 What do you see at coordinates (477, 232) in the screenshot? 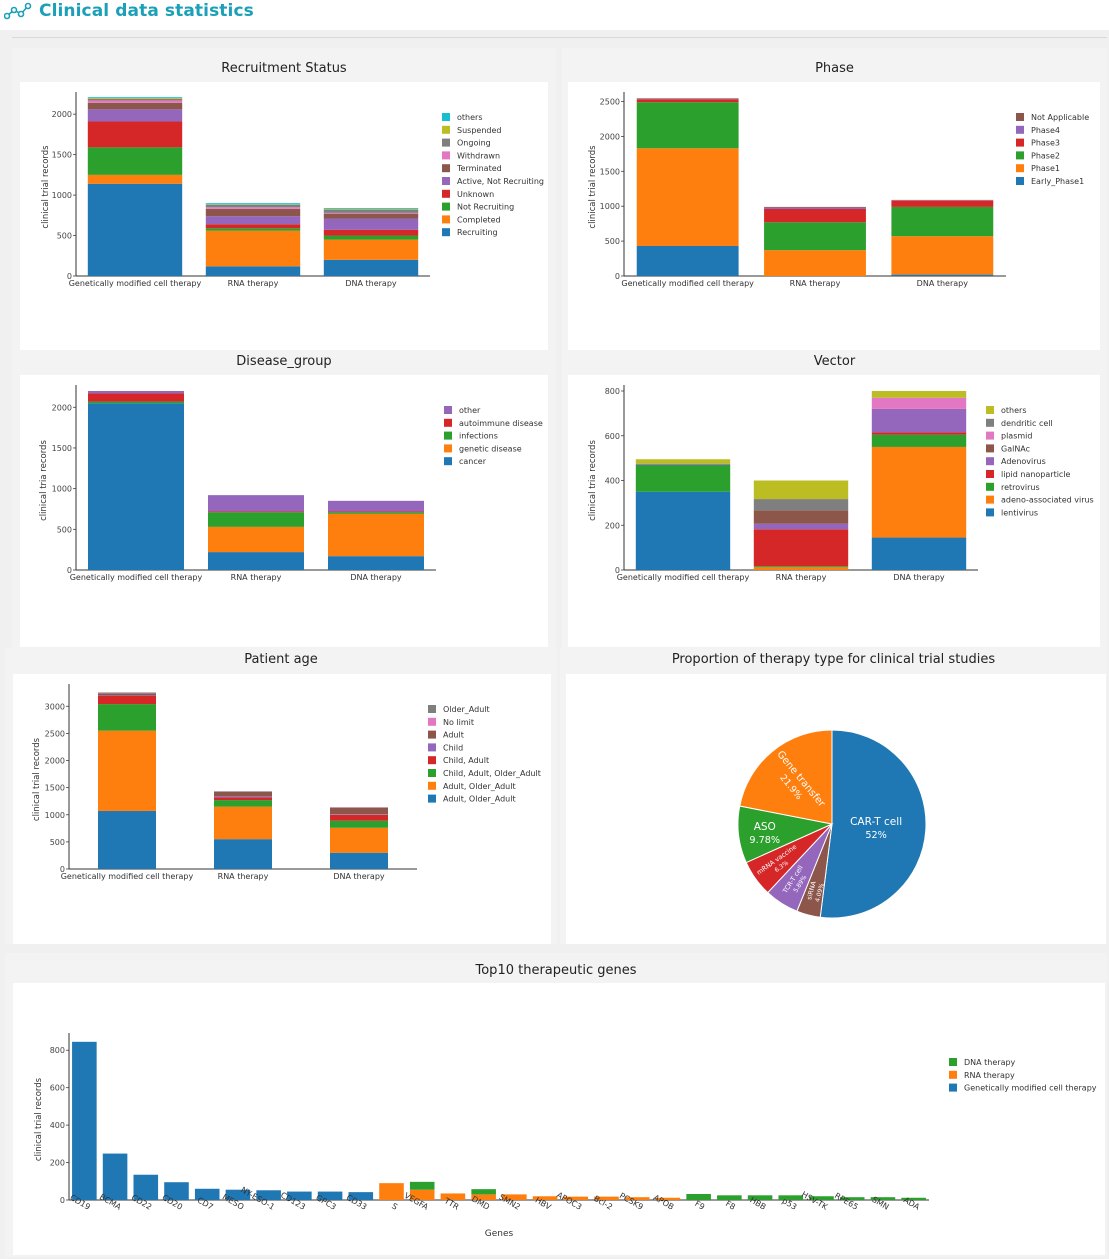
I see `legend-label-recruiting: Recruiting` at bounding box center [477, 232].